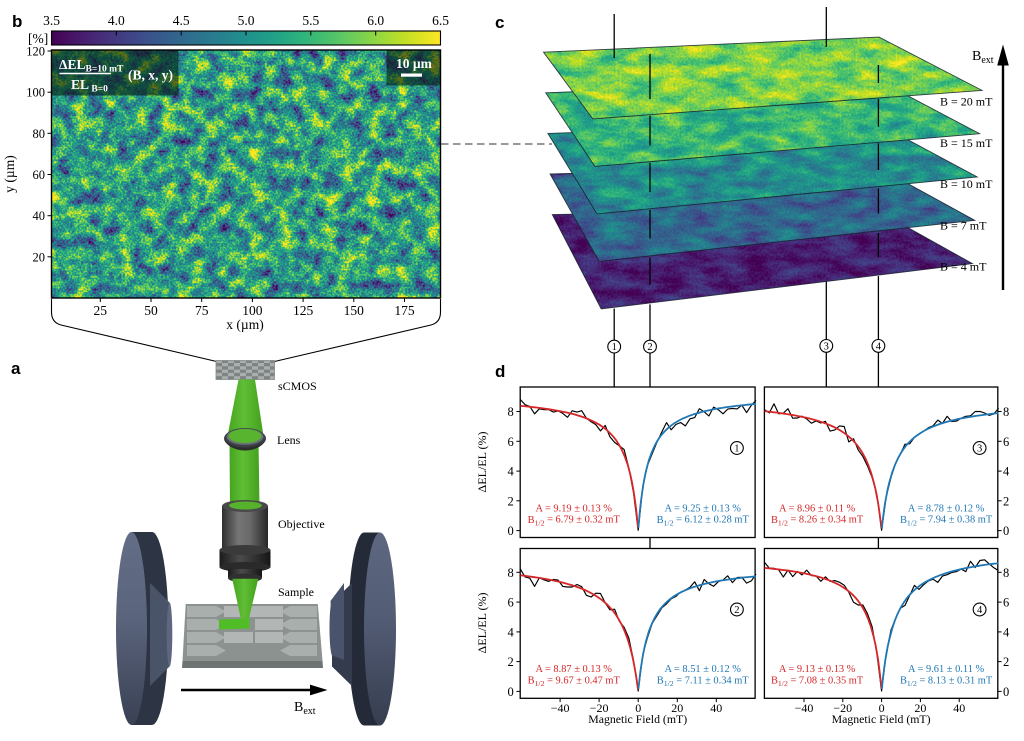 Image resolution: width=1024 pixels, height=741 pixels. What do you see at coordinates (946, 508) in the screenshot?
I see `svg-text: A = 8.78 ± 0.12 %` at bounding box center [946, 508].